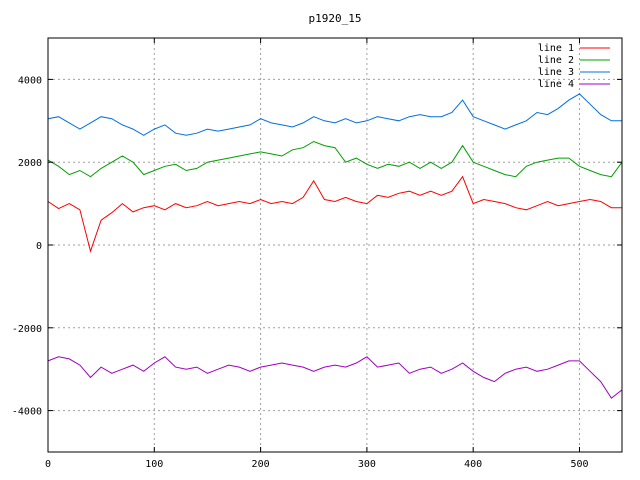 This screenshot has width=640, height=480. What do you see at coordinates (556, 60) in the screenshot?
I see `legend-label-2: line 2` at bounding box center [556, 60].